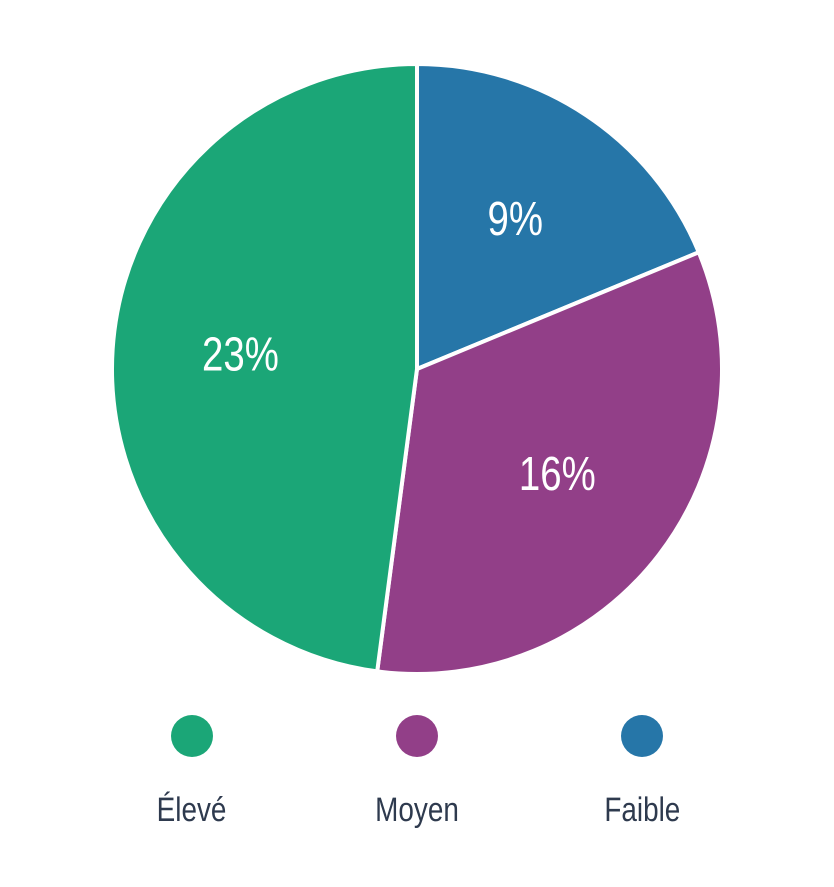 The width and height of the screenshot is (834, 887). What do you see at coordinates (516, 219) in the screenshot?
I see `data-label: 9%` at bounding box center [516, 219].